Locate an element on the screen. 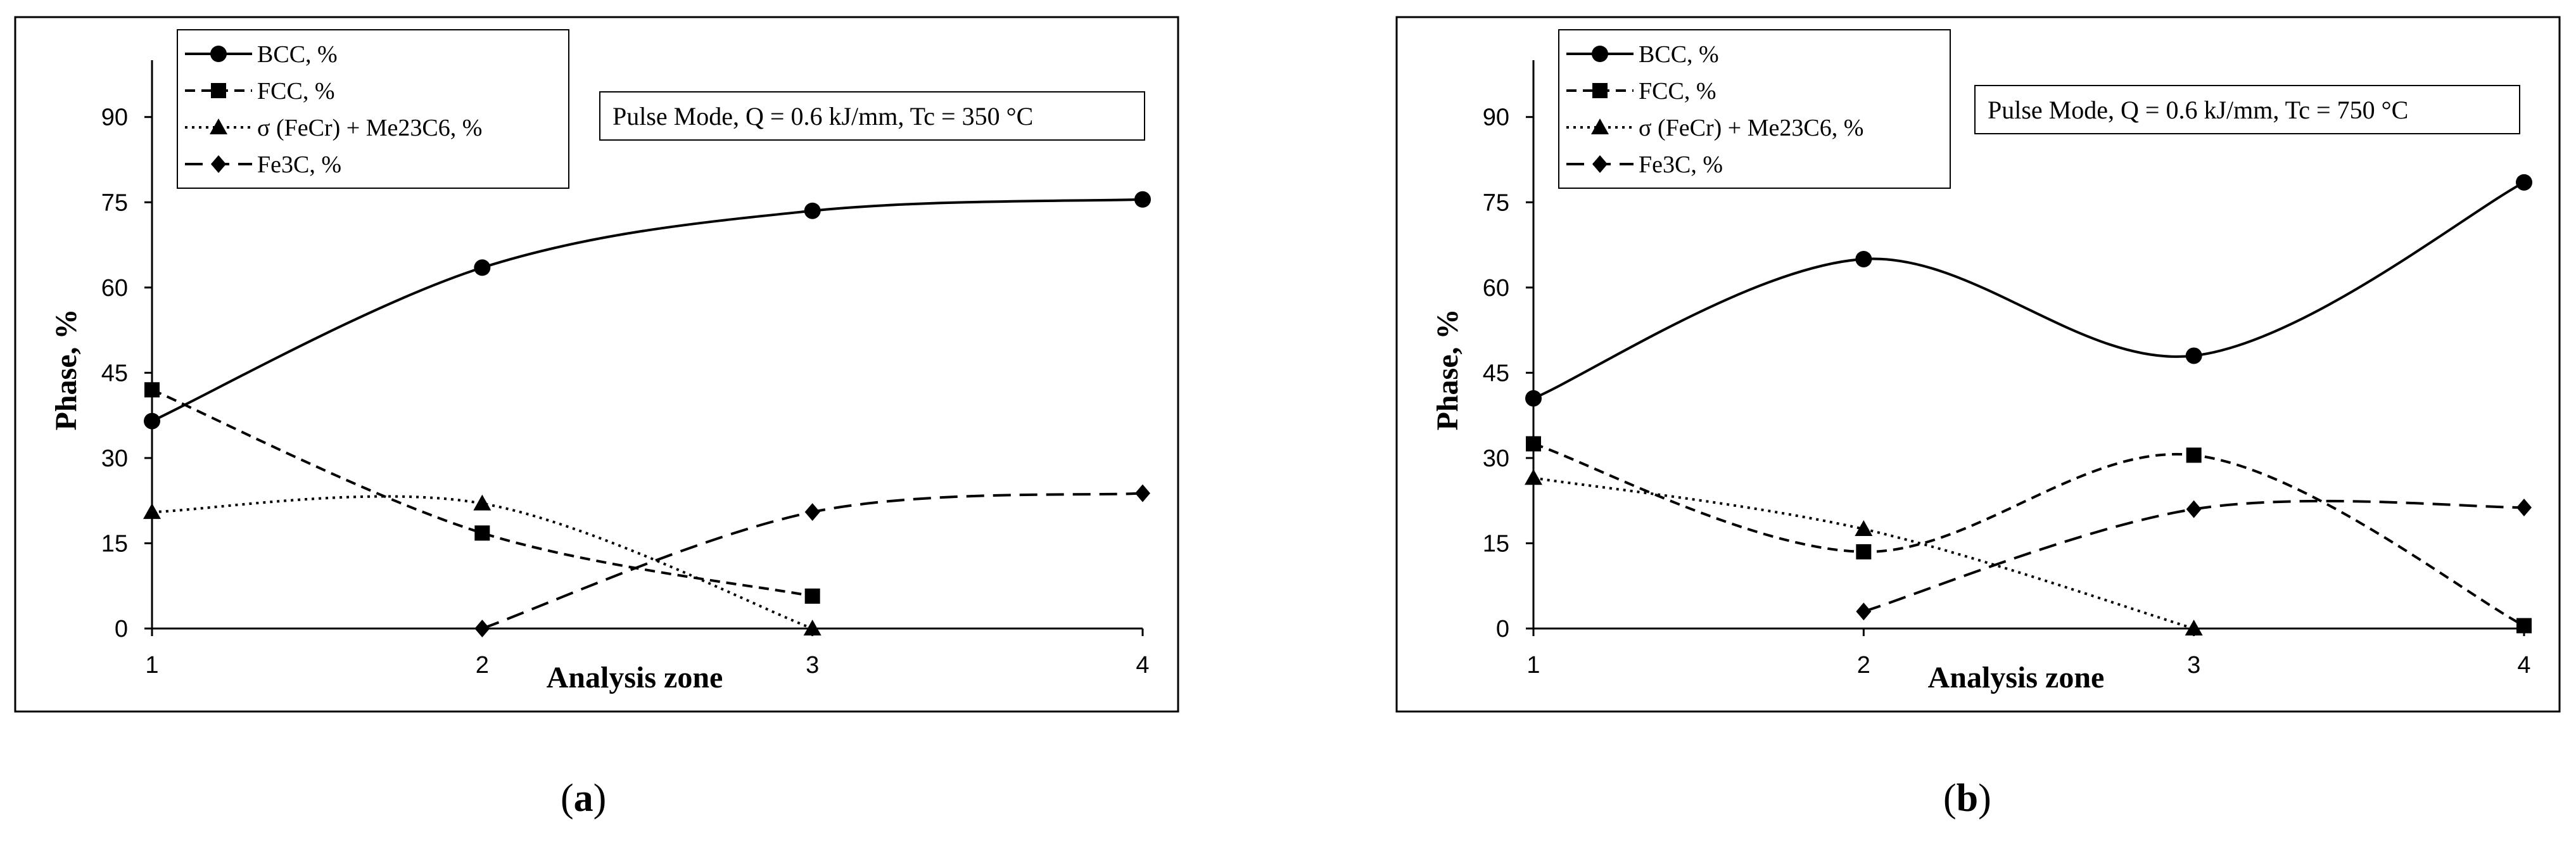 Image resolution: width=2576 pixels, height=849 pixels. chart-b-y-axis-label: Phase, % is located at coordinates (1448, 370).